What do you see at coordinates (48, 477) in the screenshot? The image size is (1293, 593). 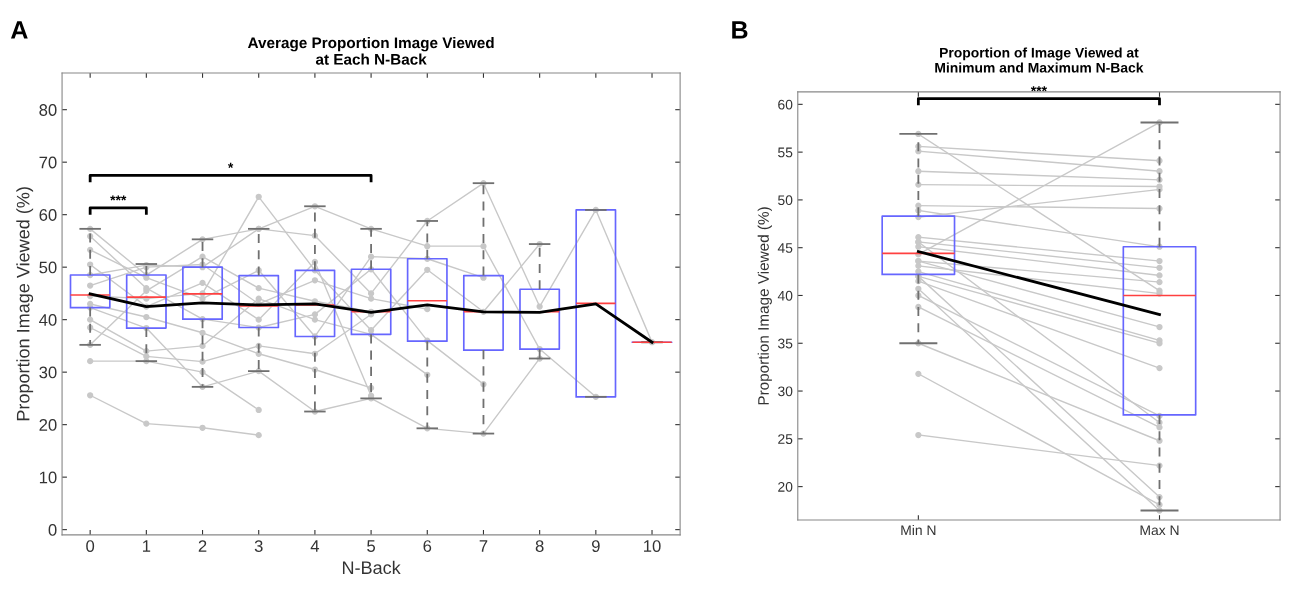 I see `y-tick-label: 10` at bounding box center [48, 477].